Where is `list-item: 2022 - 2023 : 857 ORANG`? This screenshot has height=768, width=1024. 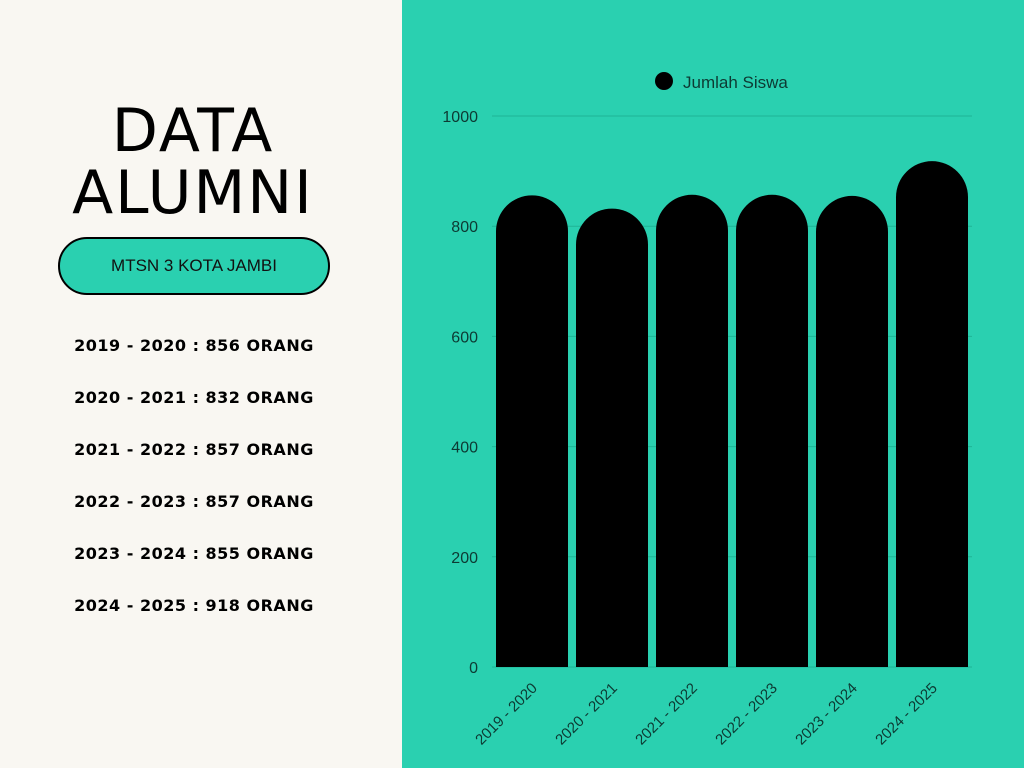 list-item: 2022 - 2023 : 857 ORANG is located at coordinates (194, 501).